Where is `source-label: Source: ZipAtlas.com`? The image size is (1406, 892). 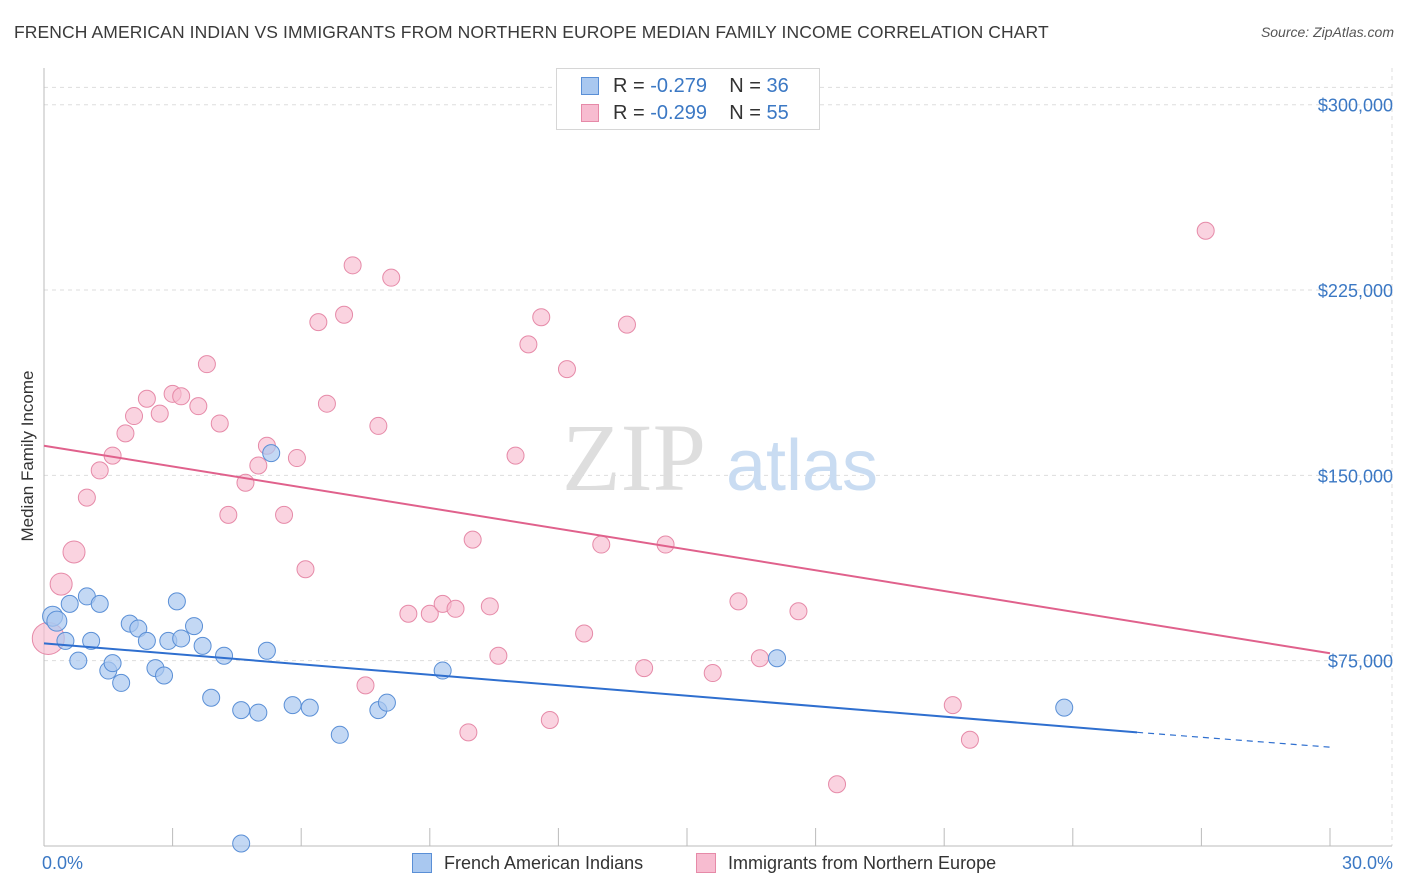
source-label: Source: ZipAtlas.com is located at coordinates (1327, 32).